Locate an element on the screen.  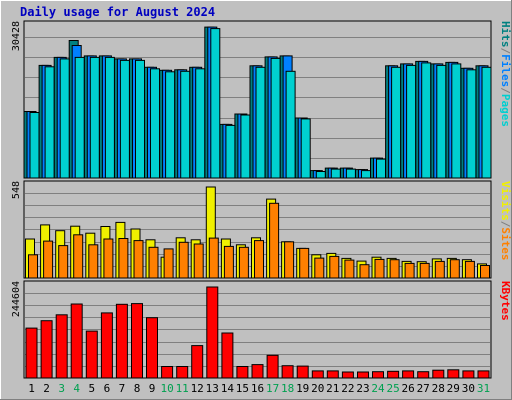
x-tick-label-day-23: 23 is located at coordinates (362, 388).